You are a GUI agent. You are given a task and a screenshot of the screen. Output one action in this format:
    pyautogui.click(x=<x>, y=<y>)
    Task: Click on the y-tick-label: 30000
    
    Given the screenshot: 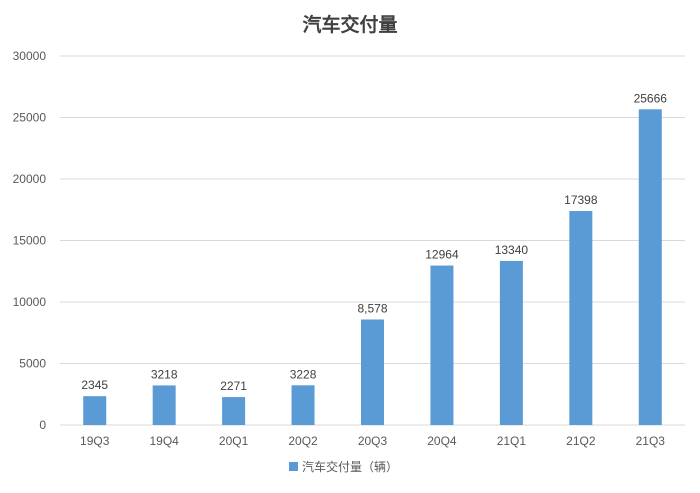 What is the action you would take?
    pyautogui.click(x=30, y=56)
    